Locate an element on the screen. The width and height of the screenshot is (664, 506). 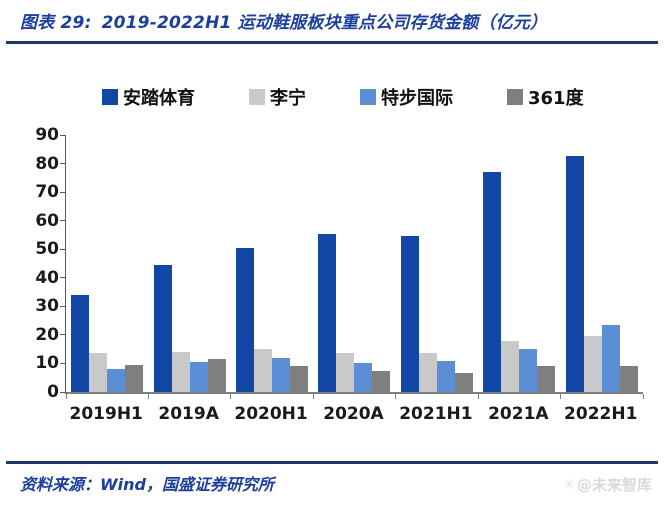
paw-print-icon: ✳ is located at coordinates (569, 484).